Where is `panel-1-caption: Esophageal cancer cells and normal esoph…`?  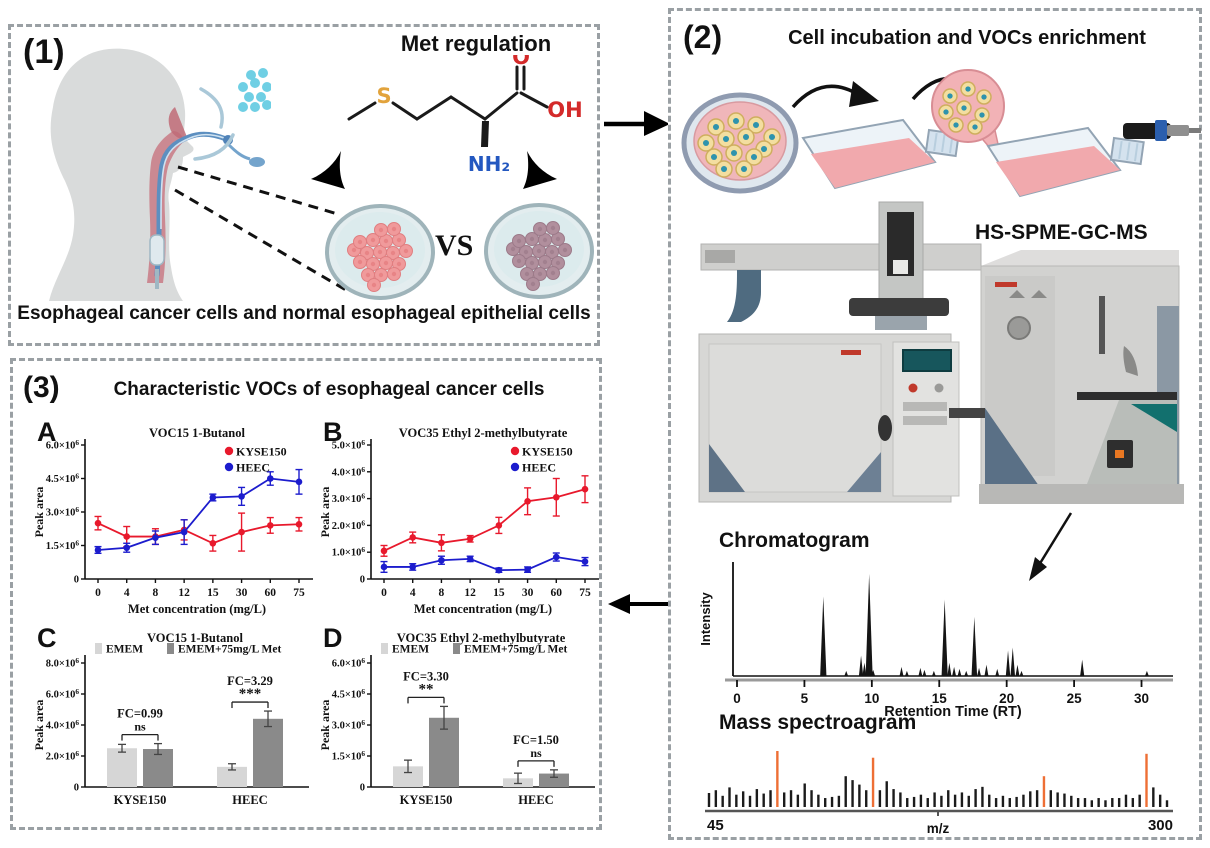 panel-1-caption: Esophageal cancer cells and normal esoph… is located at coordinates (304, 313).